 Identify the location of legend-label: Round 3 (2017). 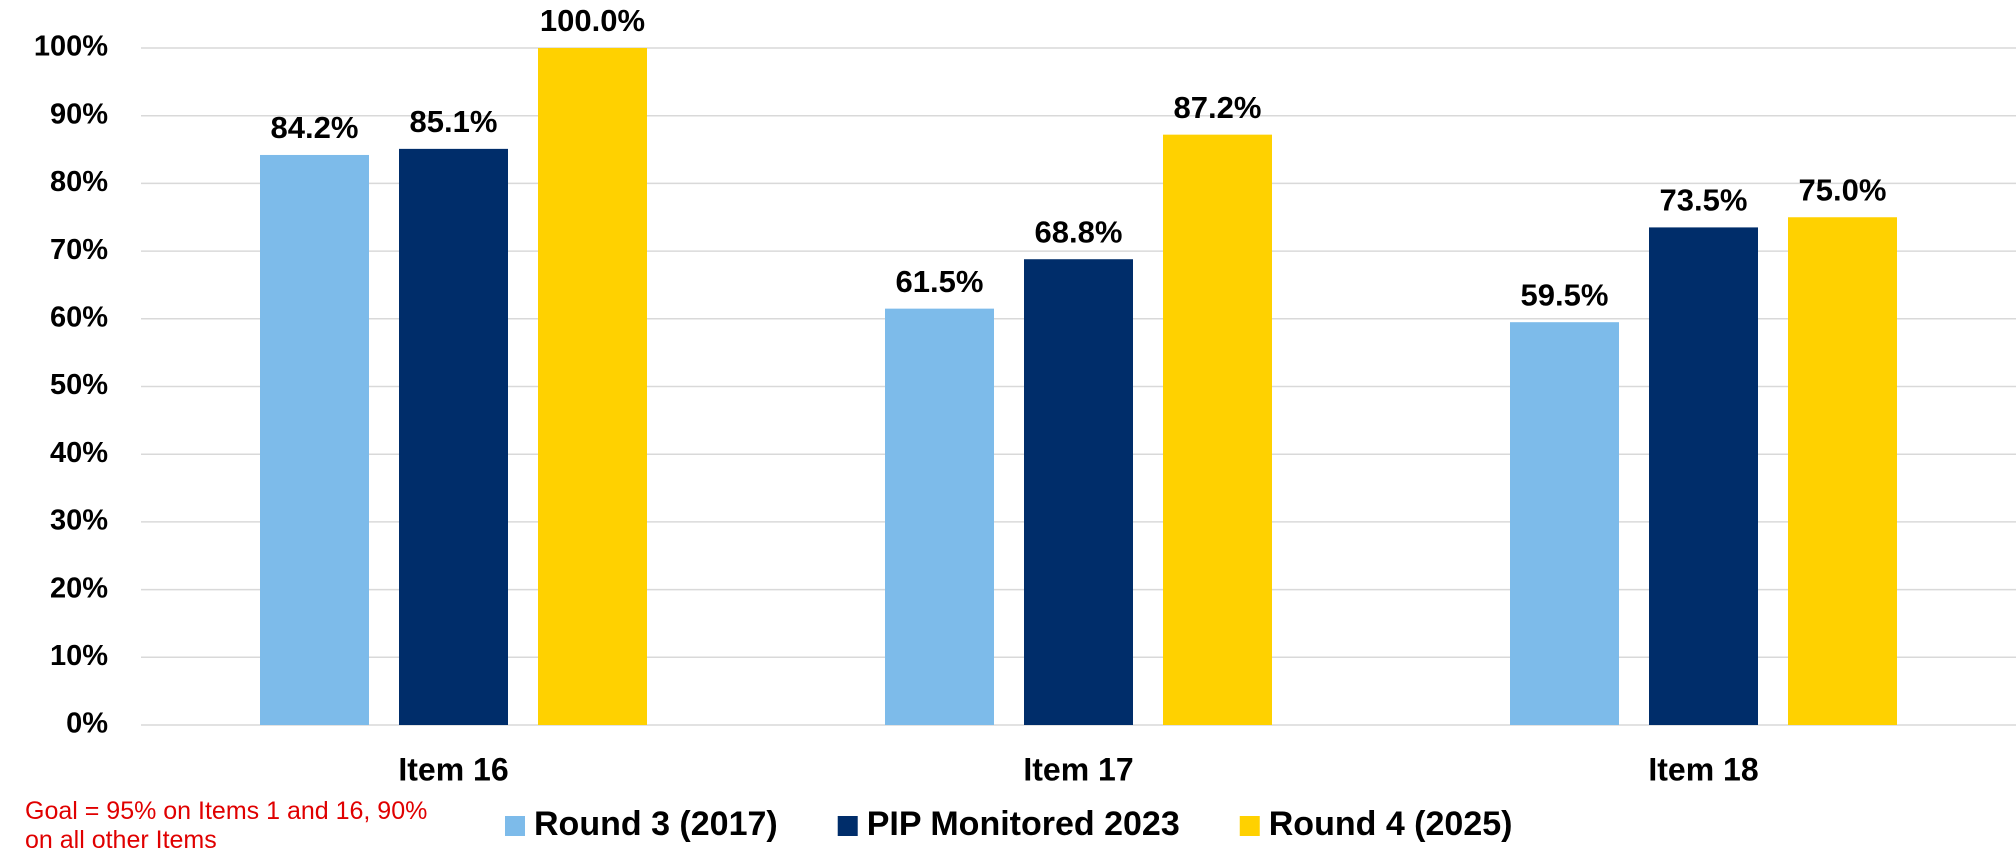
(656, 824).